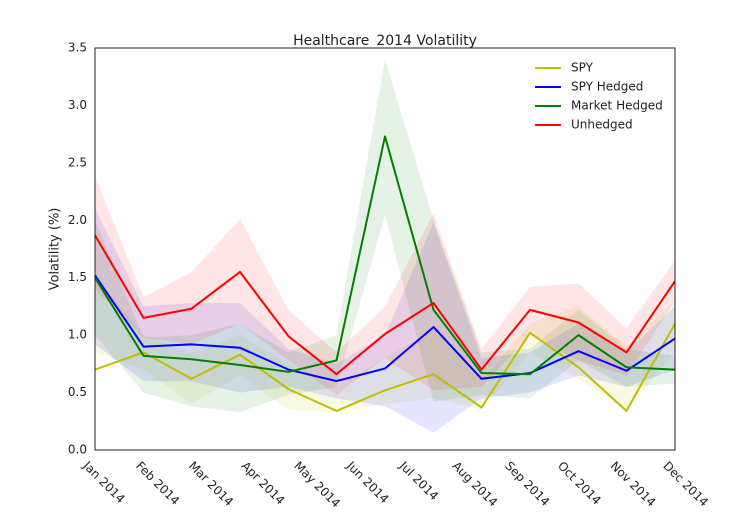 The width and height of the screenshot is (748, 514). What do you see at coordinates (418, 480) in the screenshot?
I see `x-tick-label: Jul 2014` at bounding box center [418, 480].